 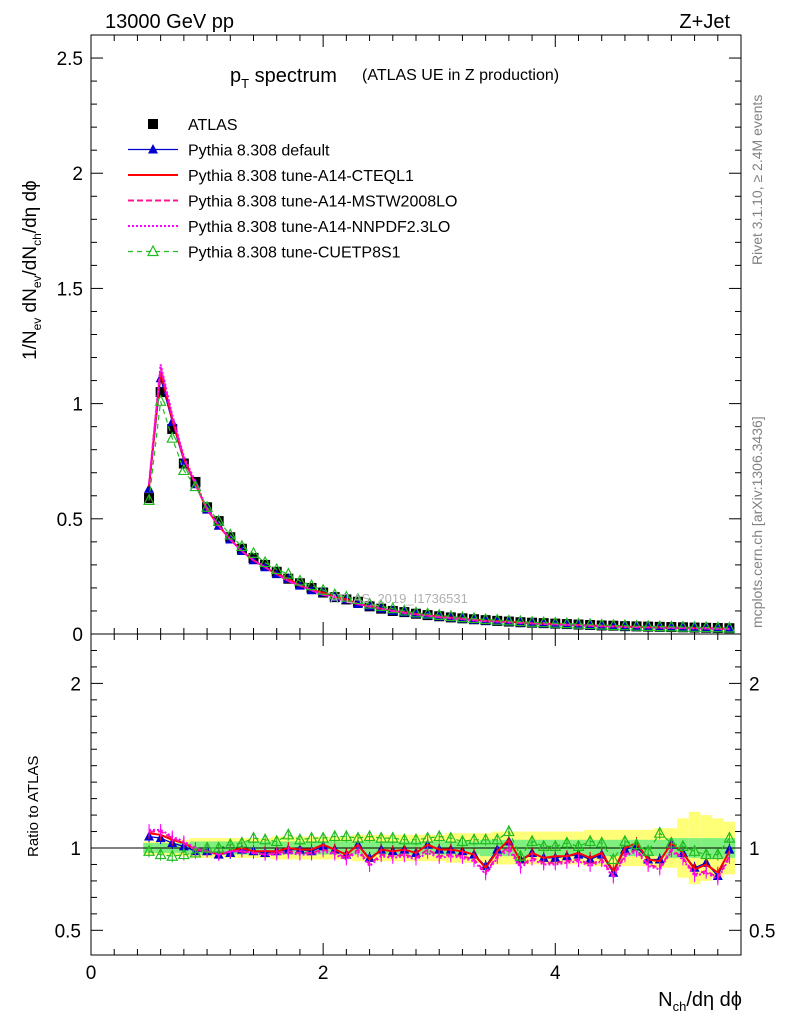 I want to click on chart-subtitle: (ATLAS UE in Z production), so click(x=460, y=75).